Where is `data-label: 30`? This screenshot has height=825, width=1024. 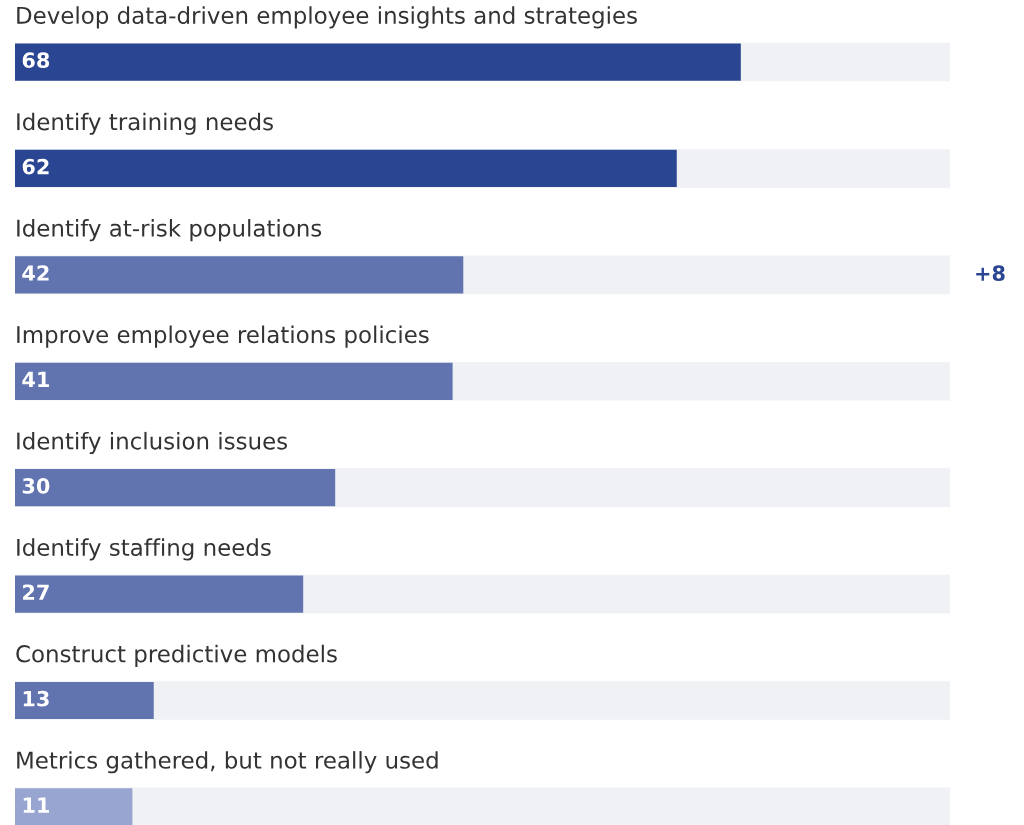
data-label: 30 is located at coordinates (36, 485).